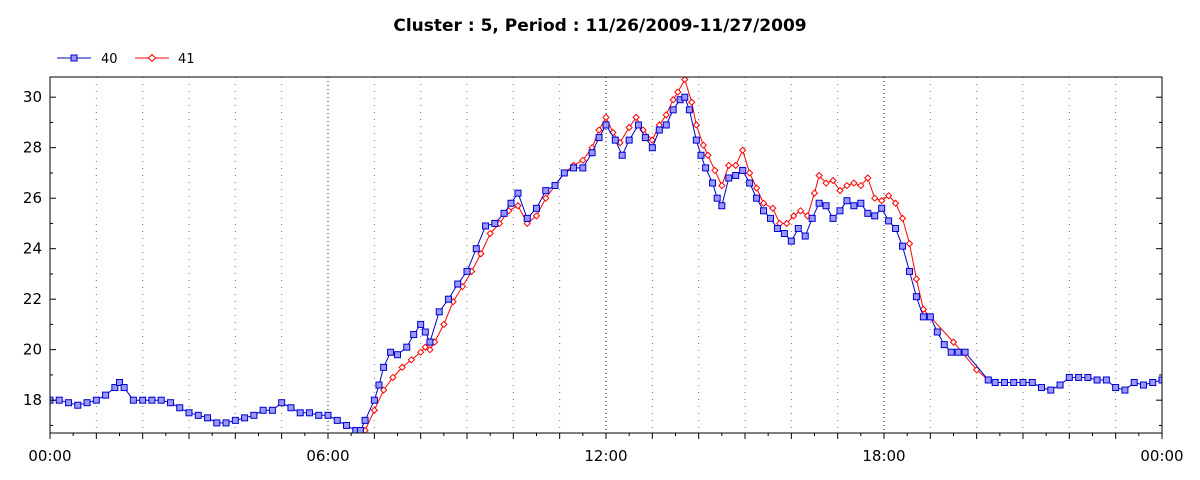 The width and height of the screenshot is (1200, 480). Describe the element at coordinates (186, 59) in the screenshot. I see `legend-label-41: 41` at that location.